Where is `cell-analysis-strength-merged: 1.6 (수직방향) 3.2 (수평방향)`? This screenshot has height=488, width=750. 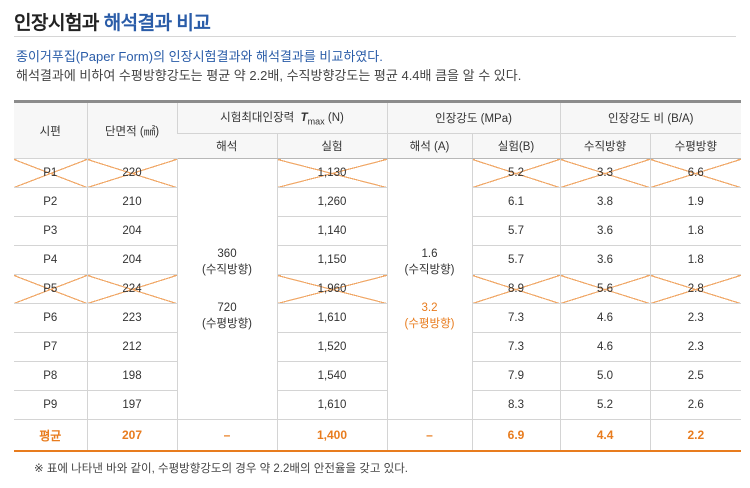
cell-analysis-strength-merged: 1.6 (수직방향) 3.2 (수평방향) is located at coordinates (429, 289).